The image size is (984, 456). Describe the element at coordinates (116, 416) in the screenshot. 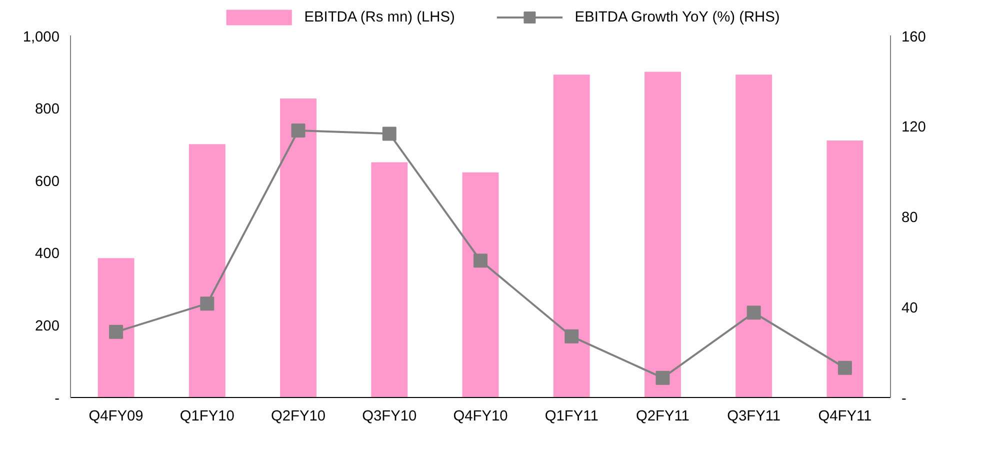

I see `x-tick-label: Q4FY09` at that location.